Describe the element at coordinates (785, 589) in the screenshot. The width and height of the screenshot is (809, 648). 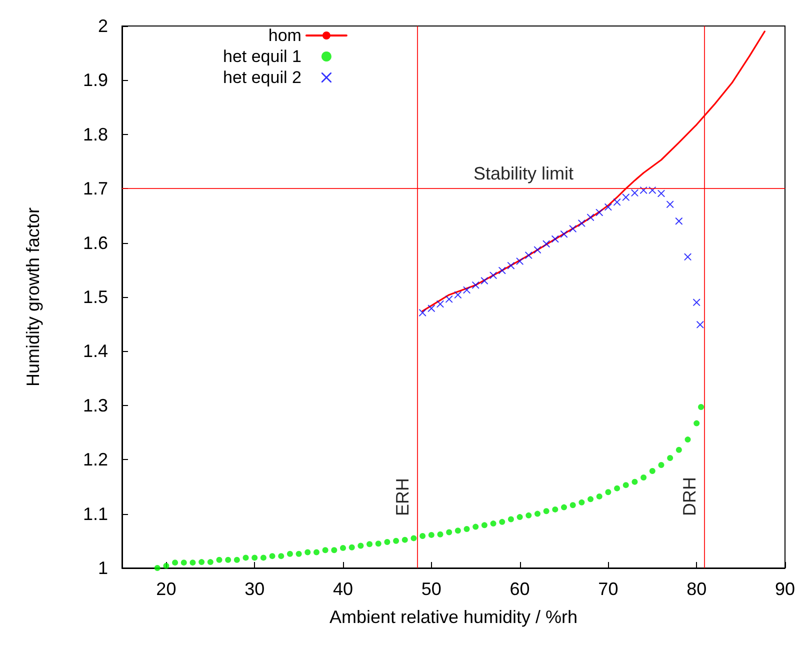
I see `x-tick-label: 90` at that location.